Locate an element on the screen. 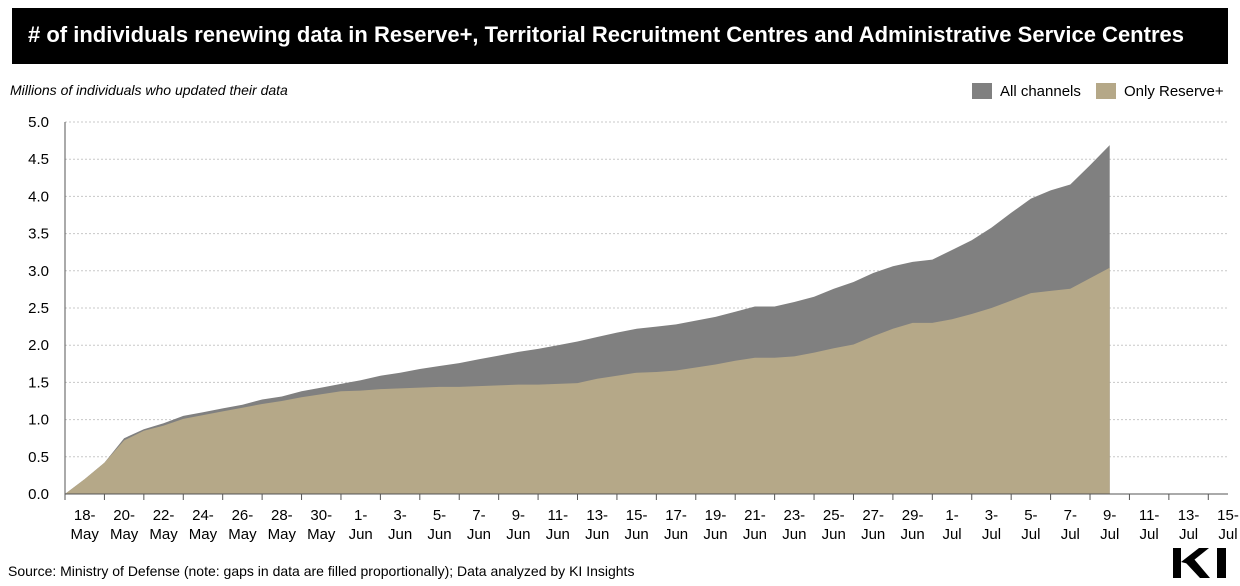  legend-item-only-reserve: Only Reserve+ is located at coordinates (1160, 91).